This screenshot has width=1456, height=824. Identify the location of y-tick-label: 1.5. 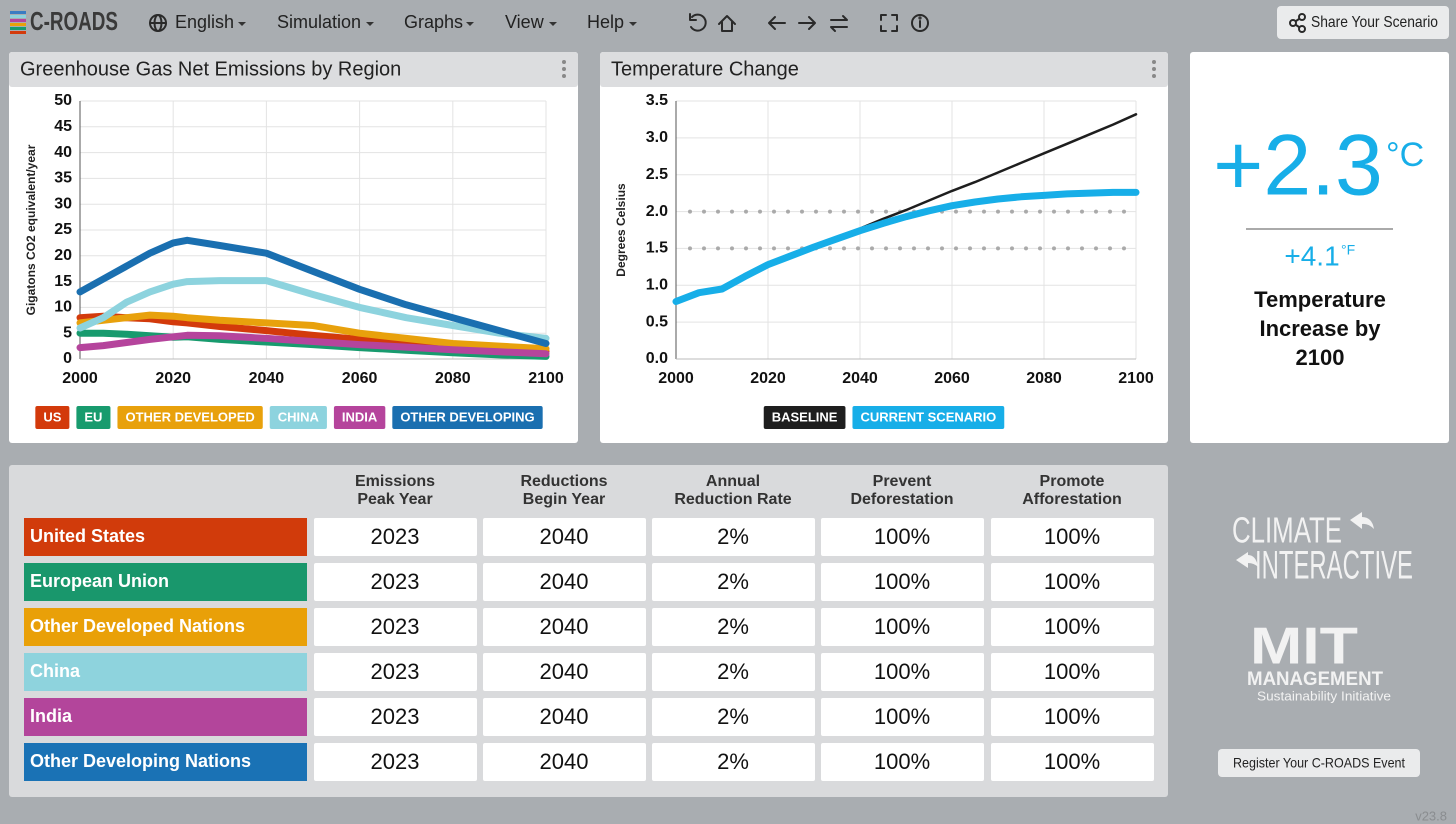
(657, 248).